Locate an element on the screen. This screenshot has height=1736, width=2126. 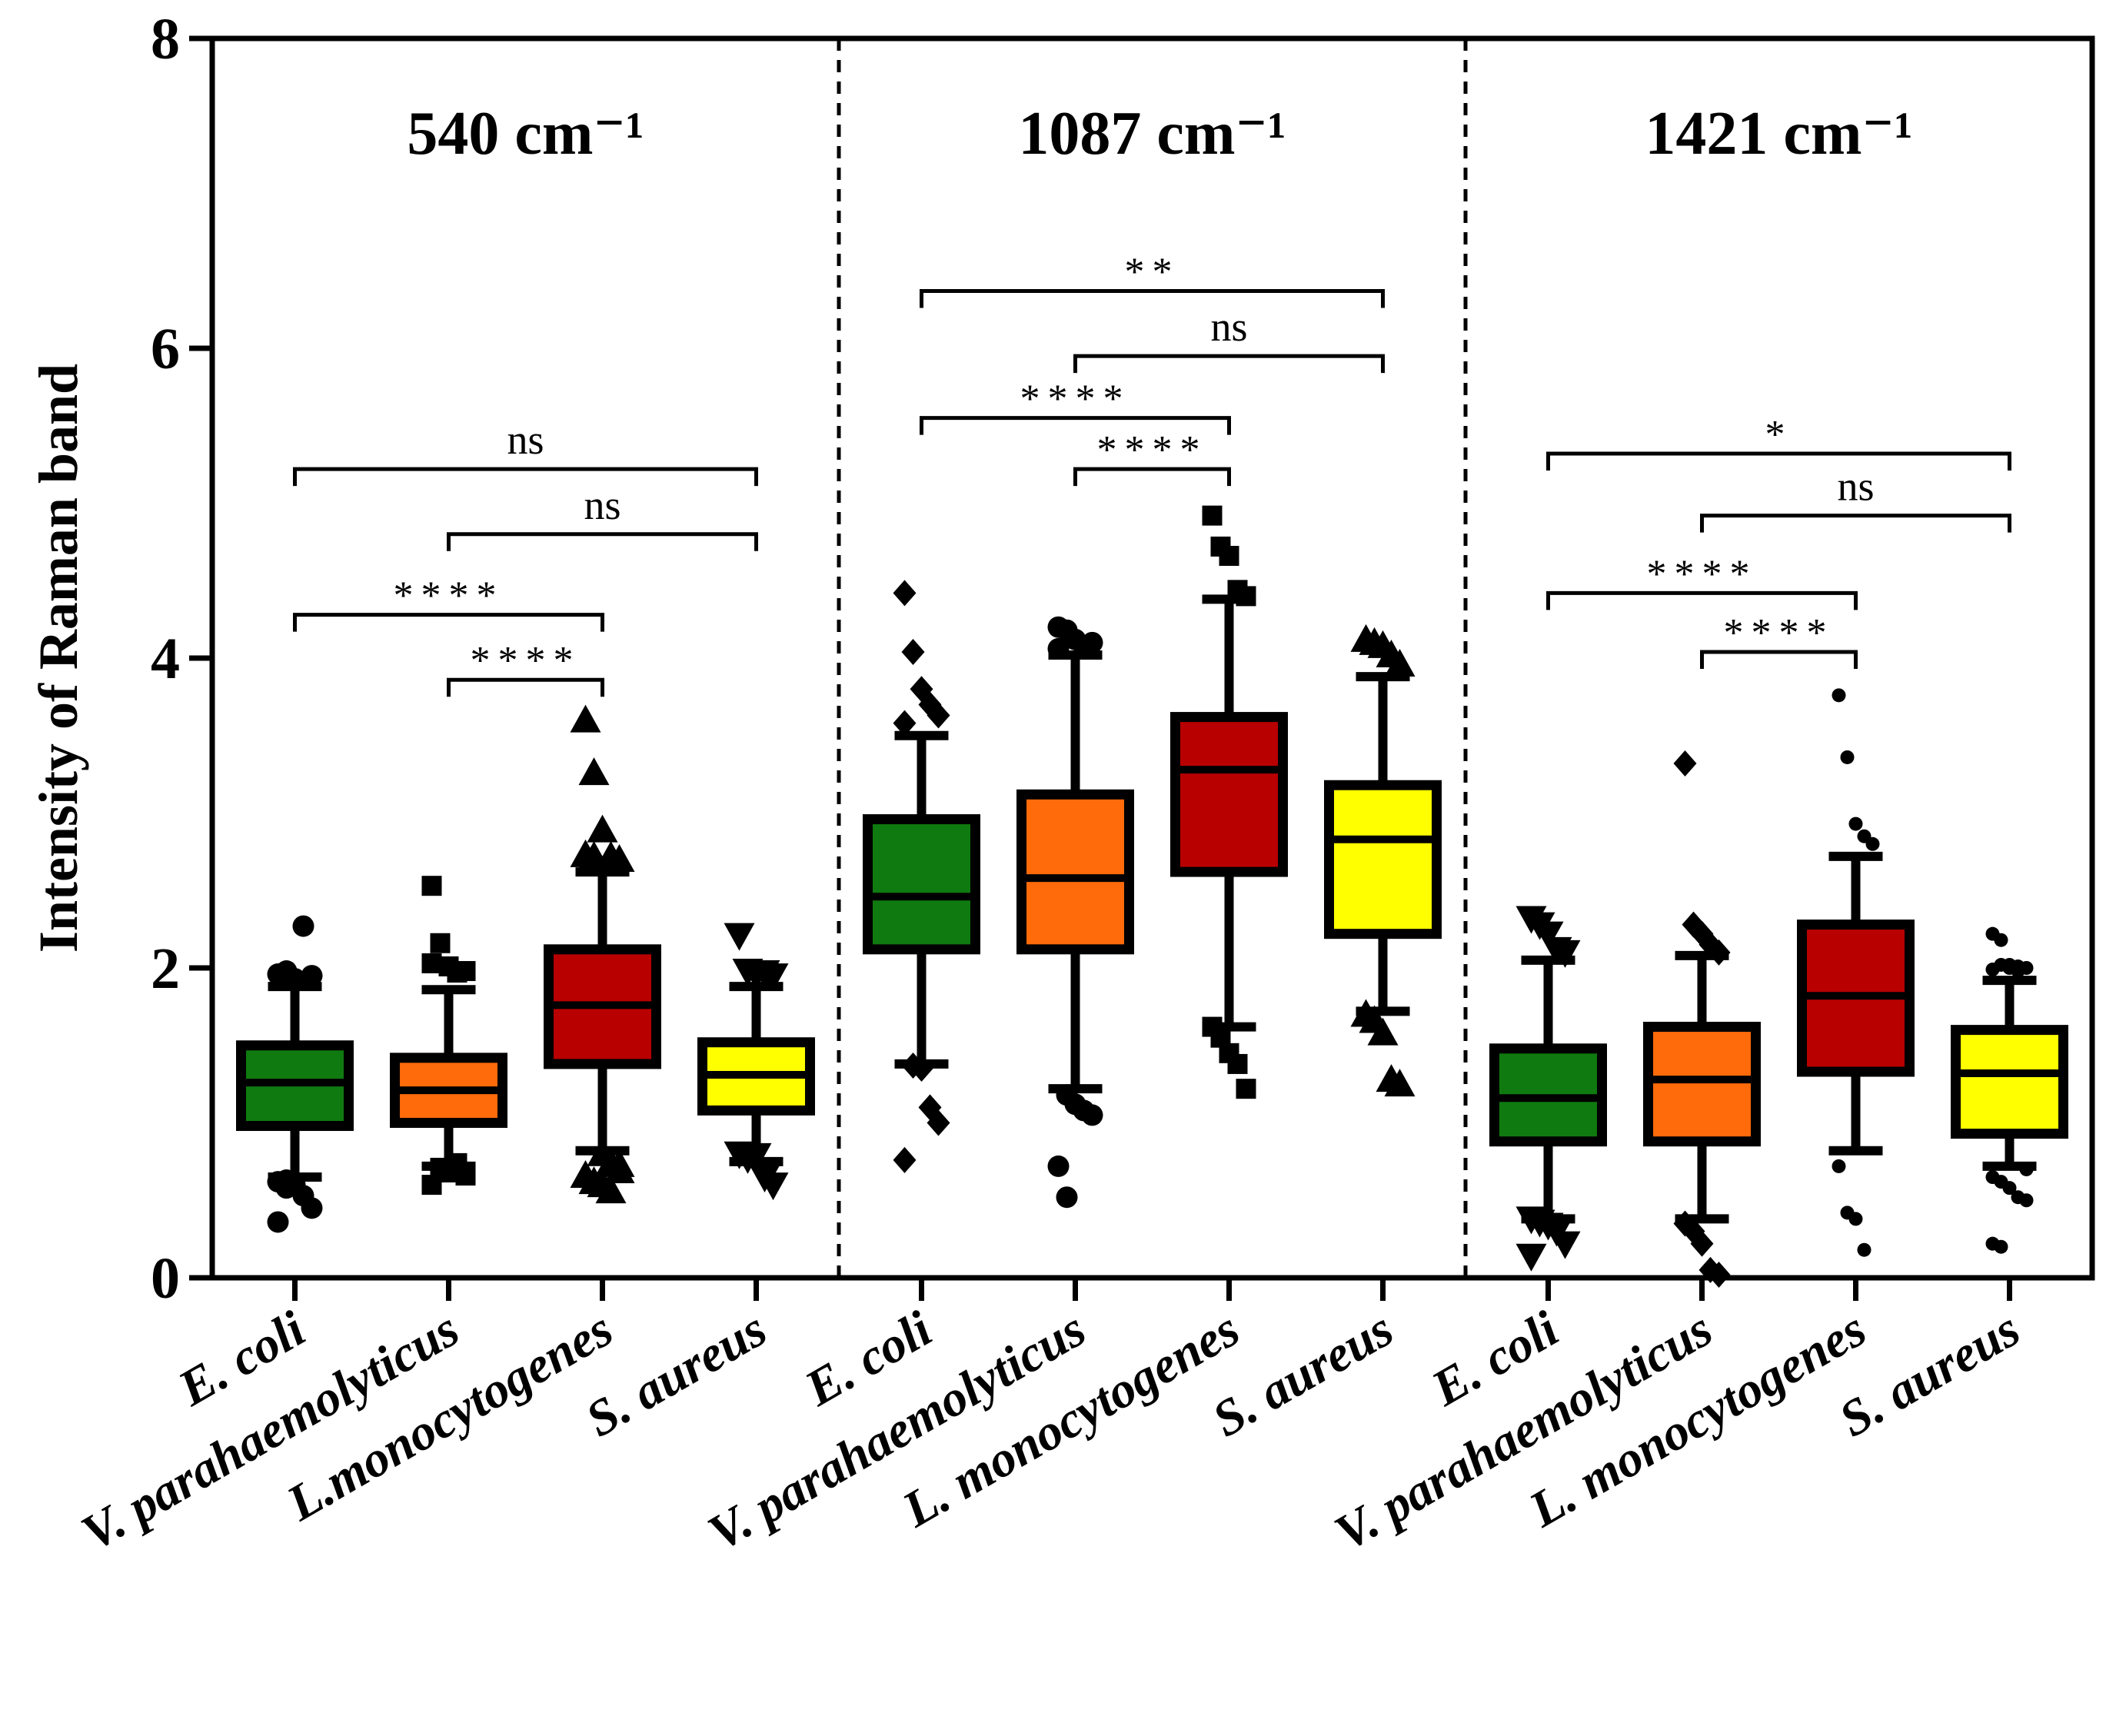
panel-title: 1421 cm⁻¹ is located at coordinates (1779, 134).